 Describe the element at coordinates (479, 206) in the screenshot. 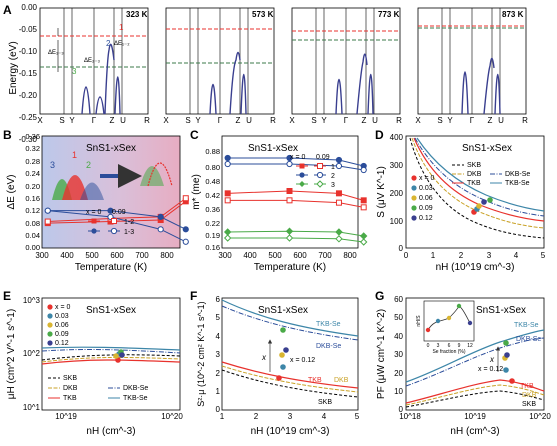

I see `d-point-x006` at that location.